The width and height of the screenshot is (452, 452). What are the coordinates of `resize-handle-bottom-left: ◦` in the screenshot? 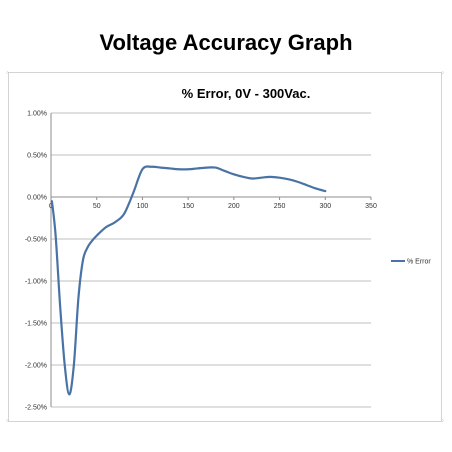 It's located at (7, 420).